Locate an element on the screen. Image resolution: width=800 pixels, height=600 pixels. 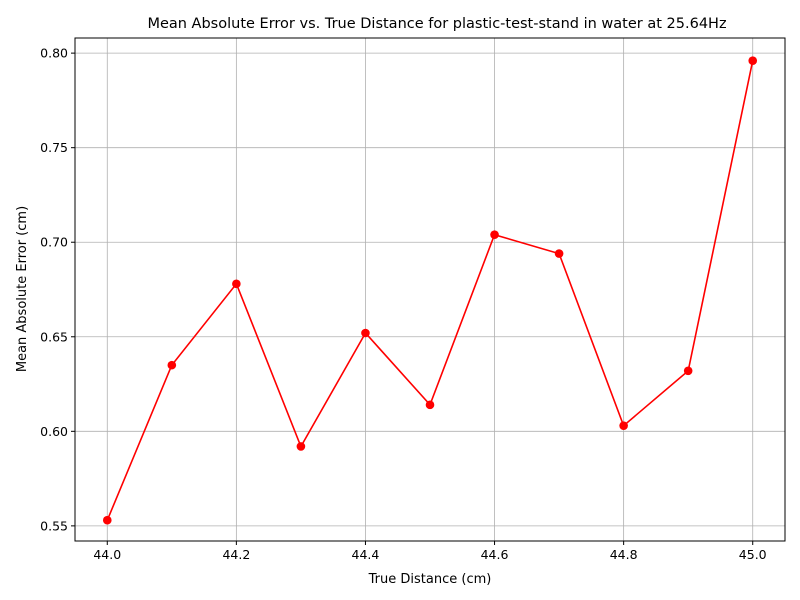
y-axis-ticks: 0.55 0.60 0.65 0.70 0.75 0.80 is located at coordinates (57, 289).